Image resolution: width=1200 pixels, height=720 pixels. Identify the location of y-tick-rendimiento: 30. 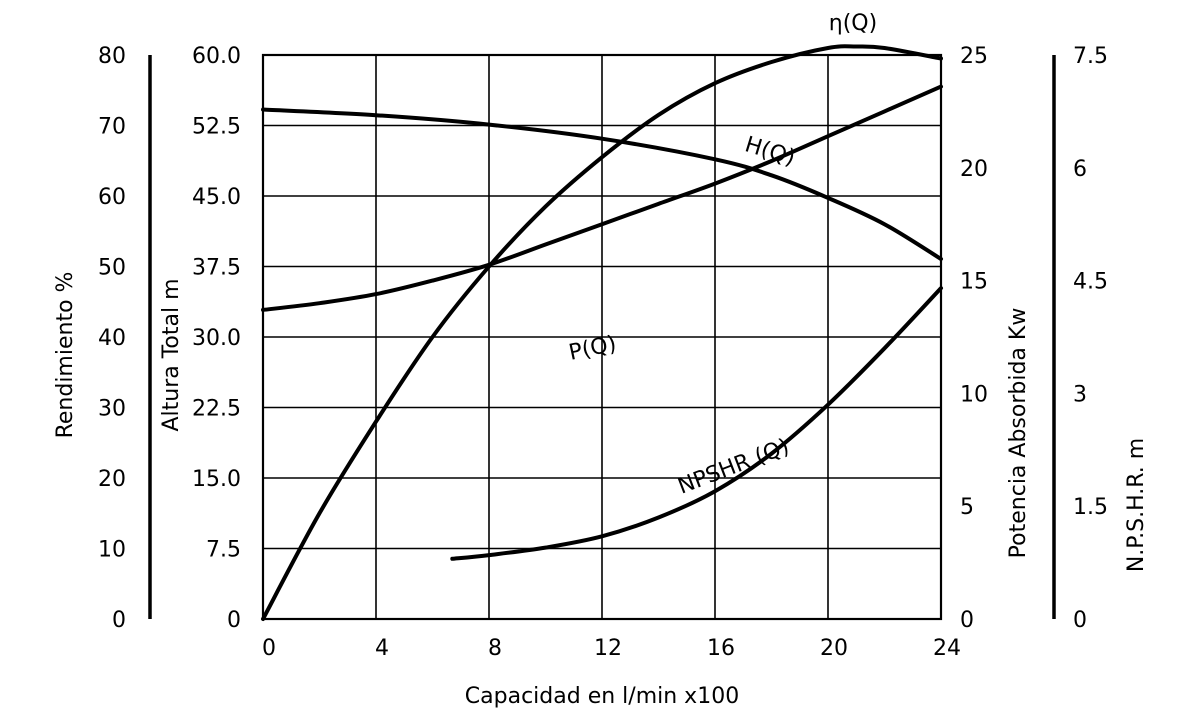
(112, 409).